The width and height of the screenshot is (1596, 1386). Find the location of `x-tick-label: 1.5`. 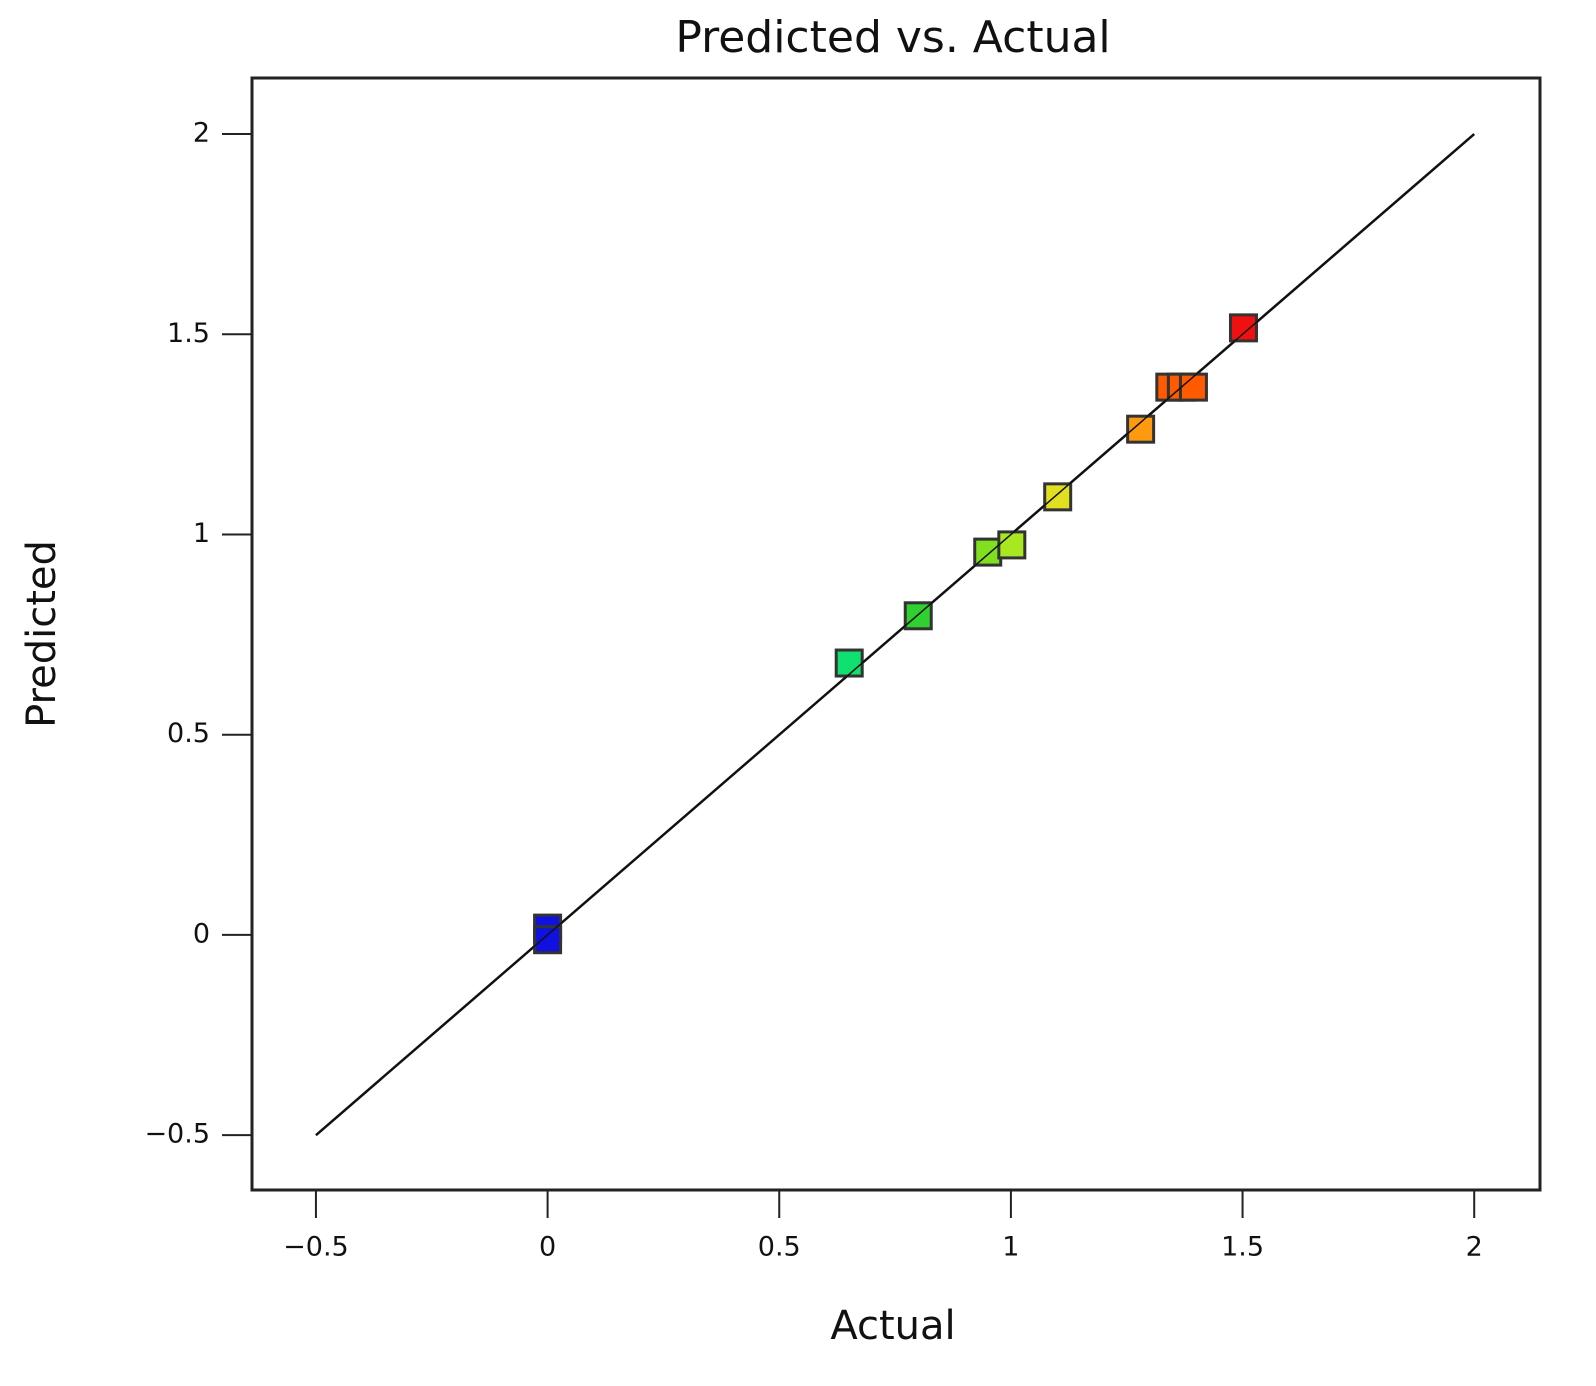

x-tick-label: 1.5 is located at coordinates (1242, 1247).